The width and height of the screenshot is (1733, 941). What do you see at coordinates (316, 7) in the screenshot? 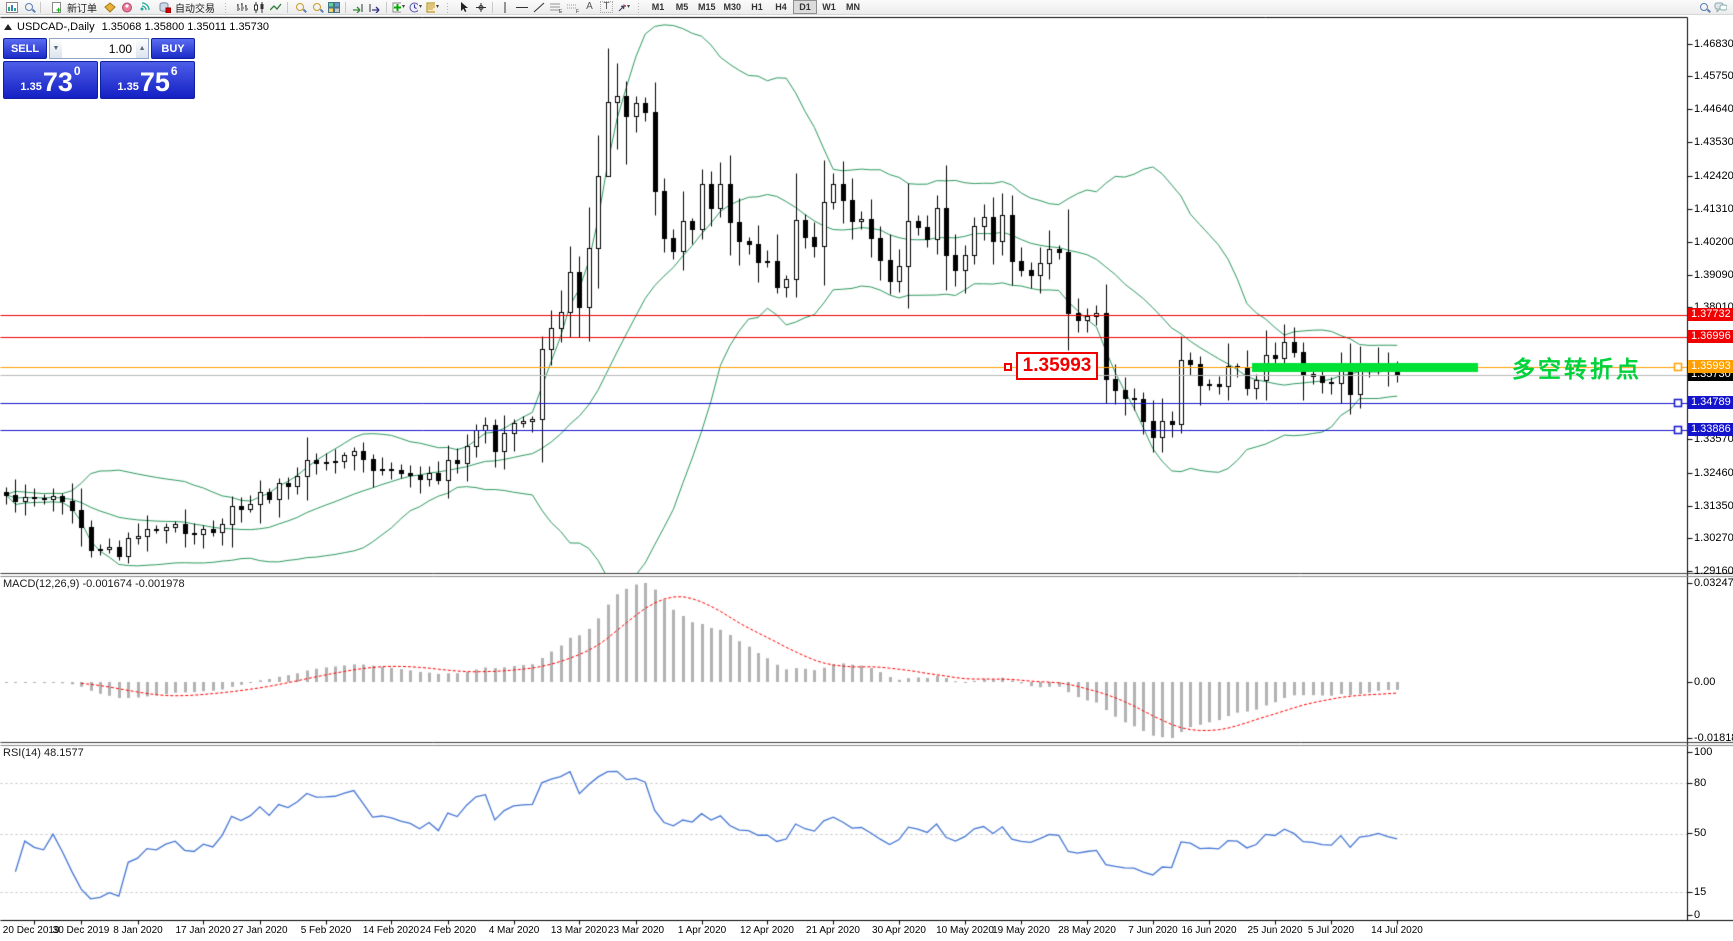
I see `zoom-out-icon` at bounding box center [316, 7].